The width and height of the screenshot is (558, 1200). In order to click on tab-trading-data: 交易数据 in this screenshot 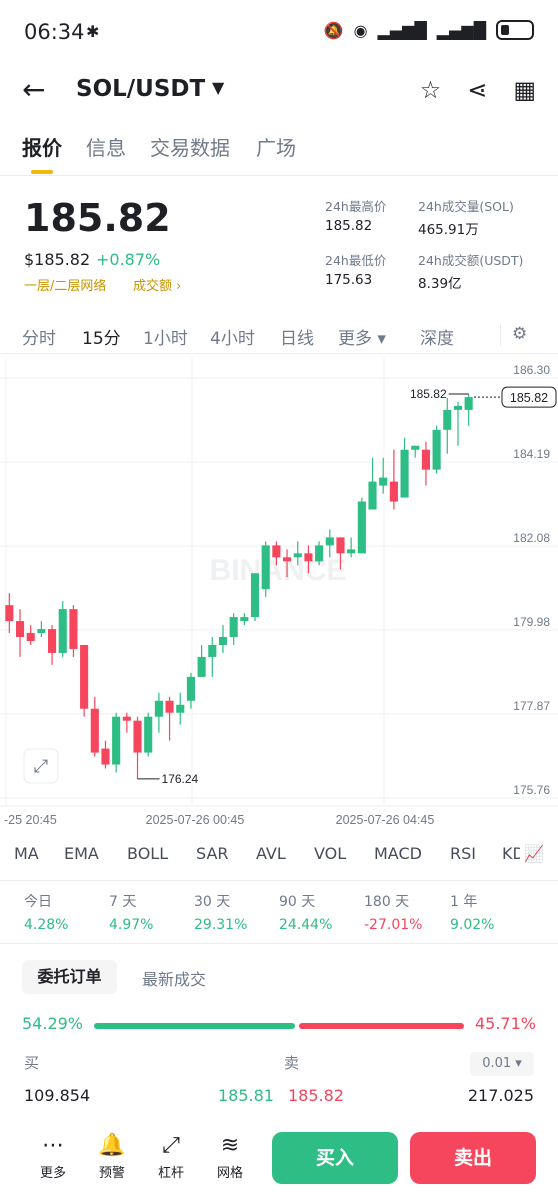, I will do `click(190, 148)`.